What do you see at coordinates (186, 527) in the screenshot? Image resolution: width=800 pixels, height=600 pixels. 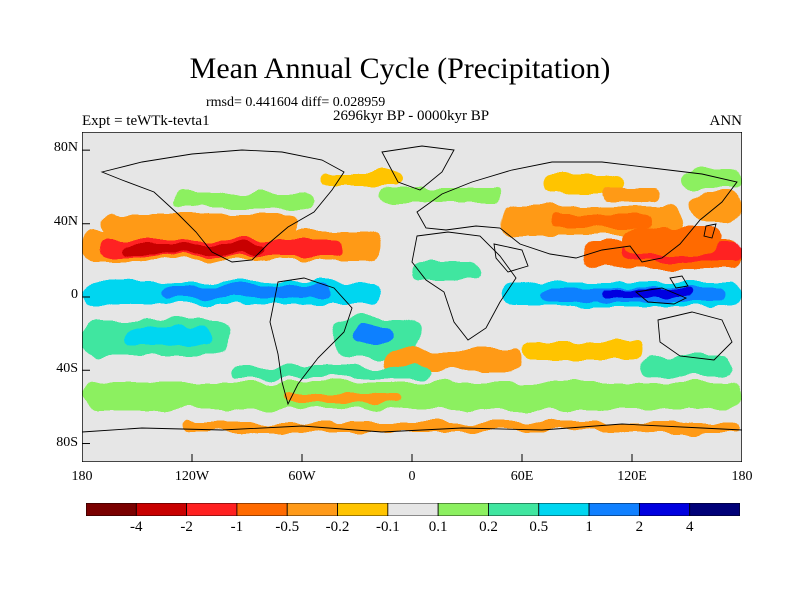 I see `colorbar-label: -2` at bounding box center [186, 527].